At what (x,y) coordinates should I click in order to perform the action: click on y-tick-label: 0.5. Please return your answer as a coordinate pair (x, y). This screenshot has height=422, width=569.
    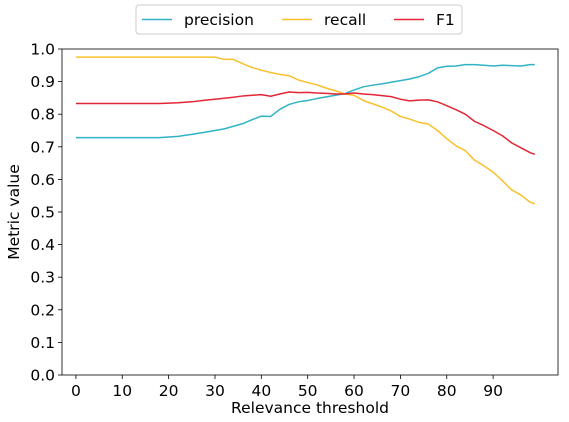
    Looking at the image, I should click on (42, 213).